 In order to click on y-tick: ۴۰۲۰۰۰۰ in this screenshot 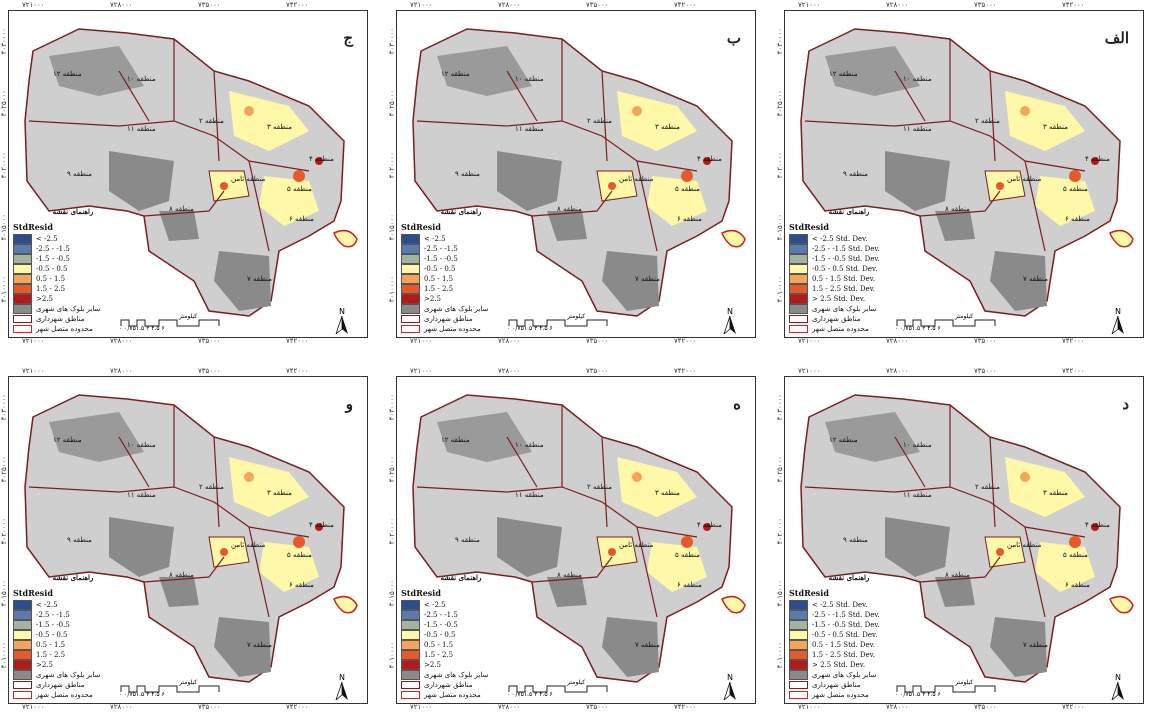, I will do `click(780, 531)`.